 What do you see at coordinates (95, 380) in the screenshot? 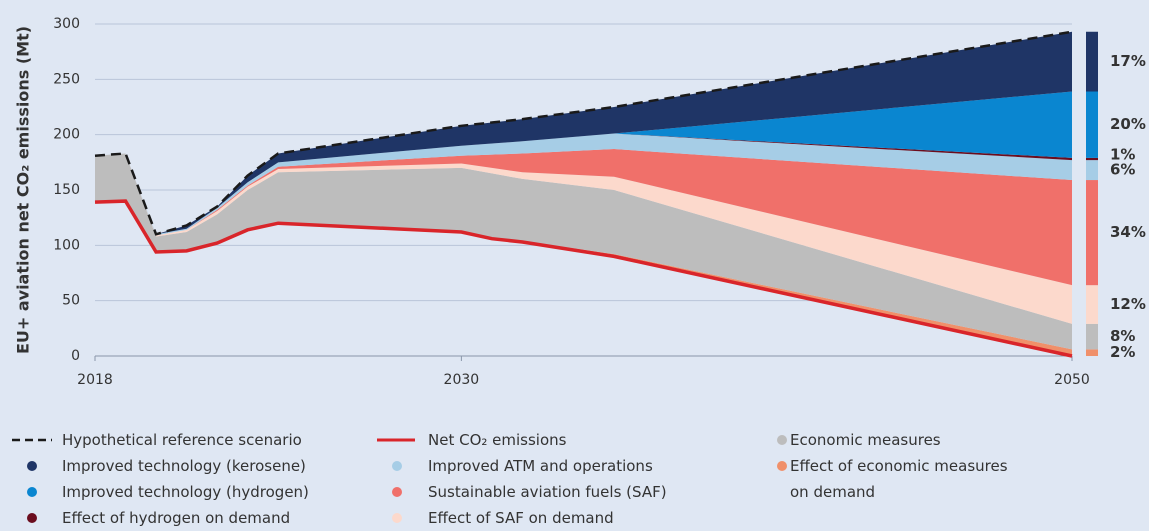
I see `x-tick-label: 2018` at bounding box center [95, 380].